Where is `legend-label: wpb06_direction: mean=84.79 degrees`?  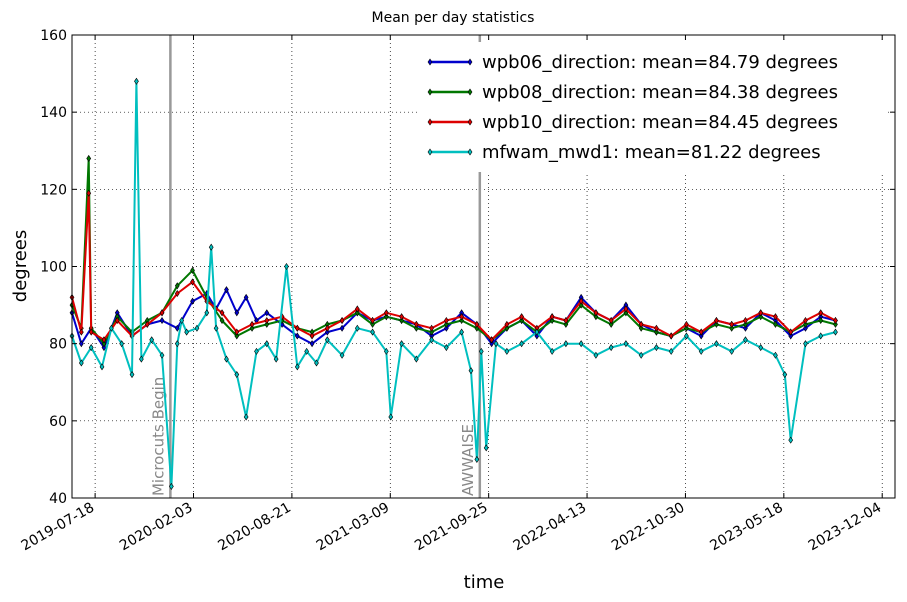
legend-label: wpb06_direction: mean=84.79 degrees is located at coordinates (660, 62).